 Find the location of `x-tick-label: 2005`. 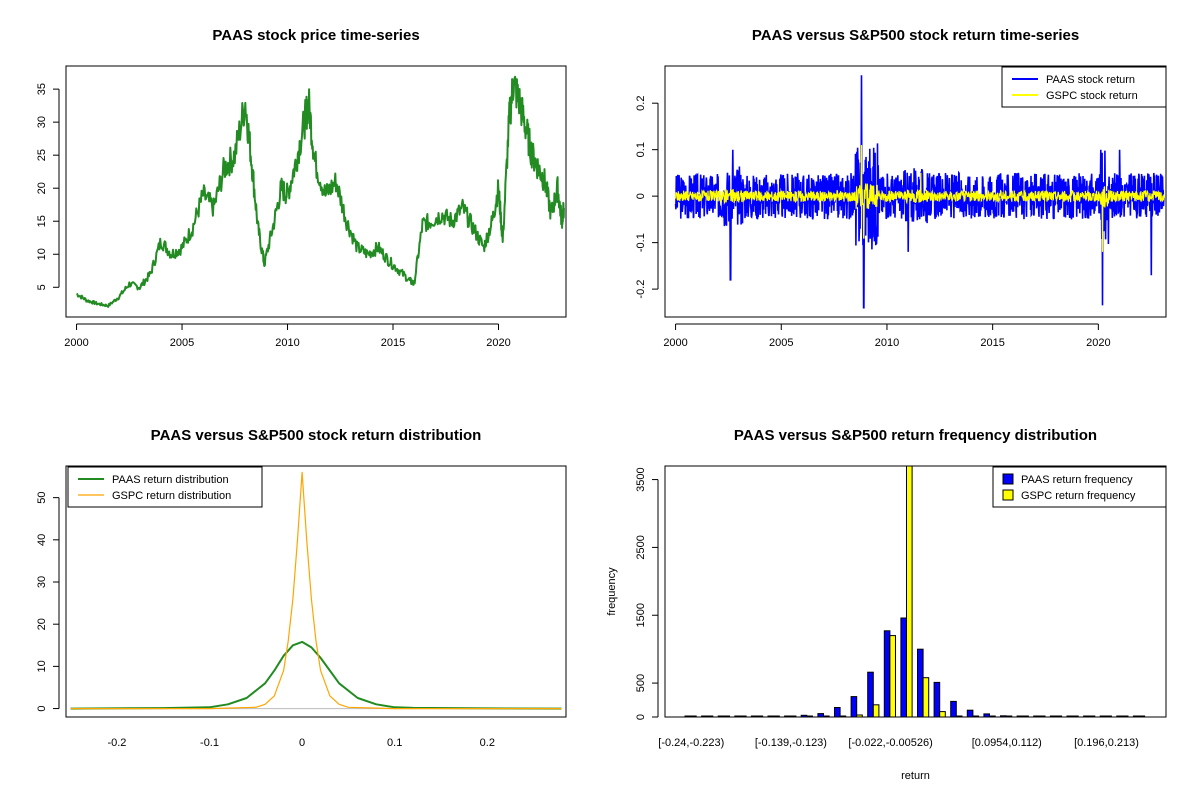

x-tick-label: 2005 is located at coordinates (781, 343).